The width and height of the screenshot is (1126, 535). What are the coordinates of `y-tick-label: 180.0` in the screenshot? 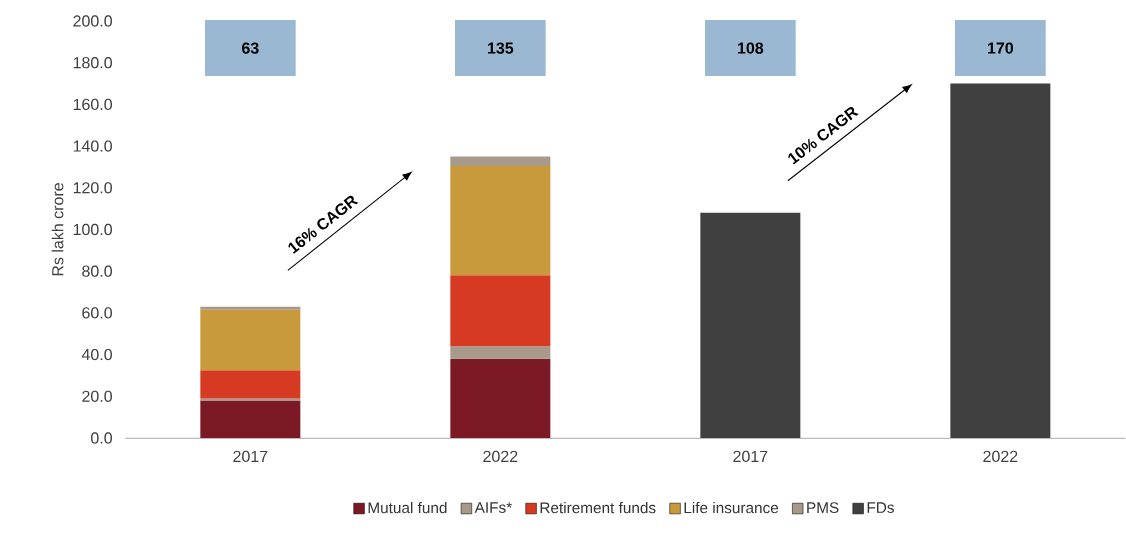 It's located at (92, 63).